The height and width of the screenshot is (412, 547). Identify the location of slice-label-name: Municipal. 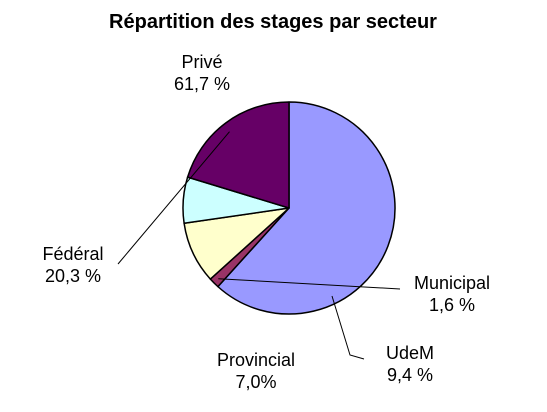
(452, 283).